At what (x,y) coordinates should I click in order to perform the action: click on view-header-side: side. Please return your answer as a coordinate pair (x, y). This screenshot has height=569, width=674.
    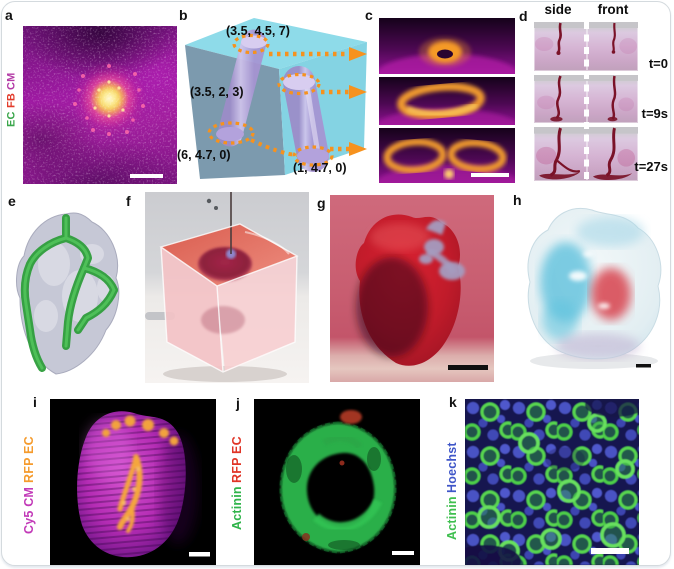
    Looking at the image, I should click on (558, 9).